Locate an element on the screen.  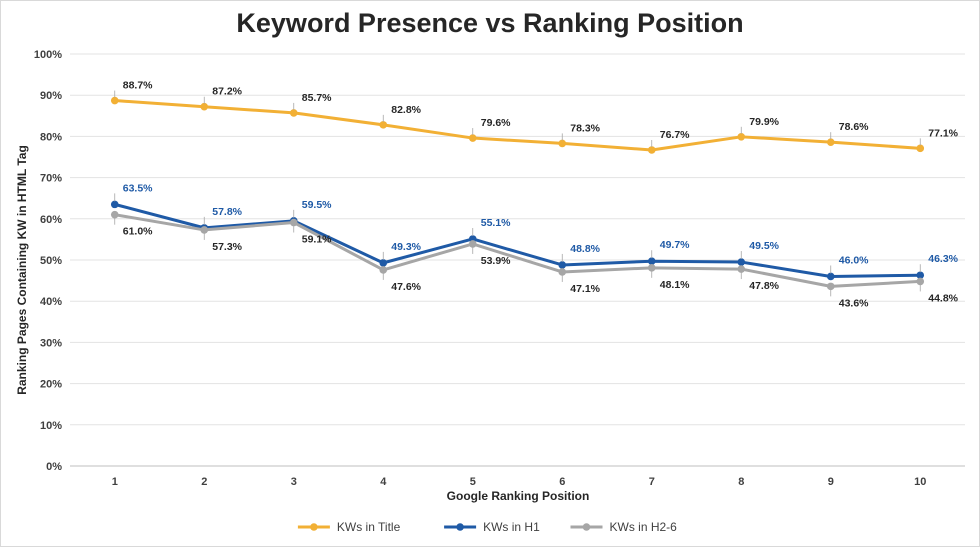
y-axis-ticks: 0% 10% 20% 30% 40% 50% 60% 70% 80% 90% 100% is located at coordinates (48, 261).